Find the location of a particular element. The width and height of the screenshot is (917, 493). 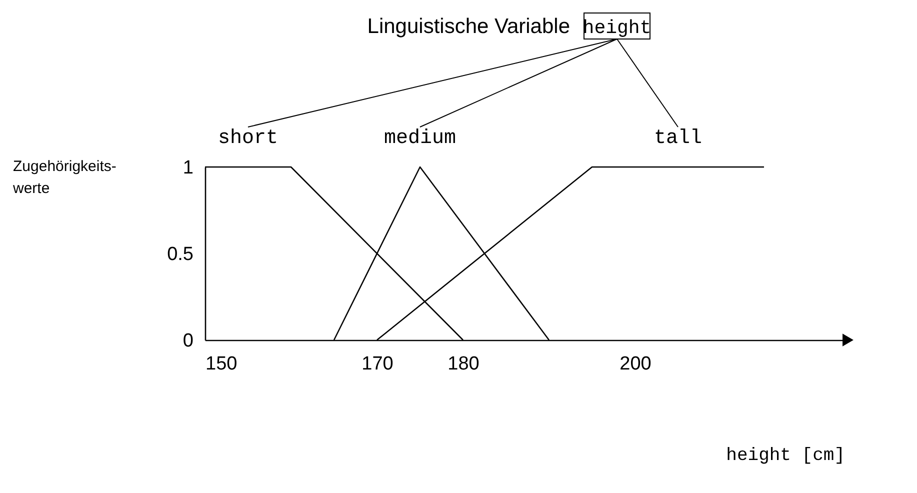

series-label: tall is located at coordinates (678, 138).